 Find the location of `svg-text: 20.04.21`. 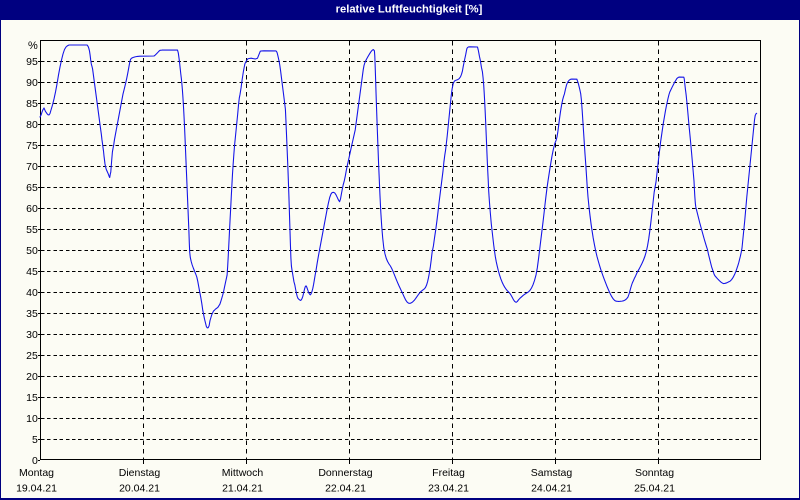

svg-text: 20.04.21 is located at coordinates (139, 489).